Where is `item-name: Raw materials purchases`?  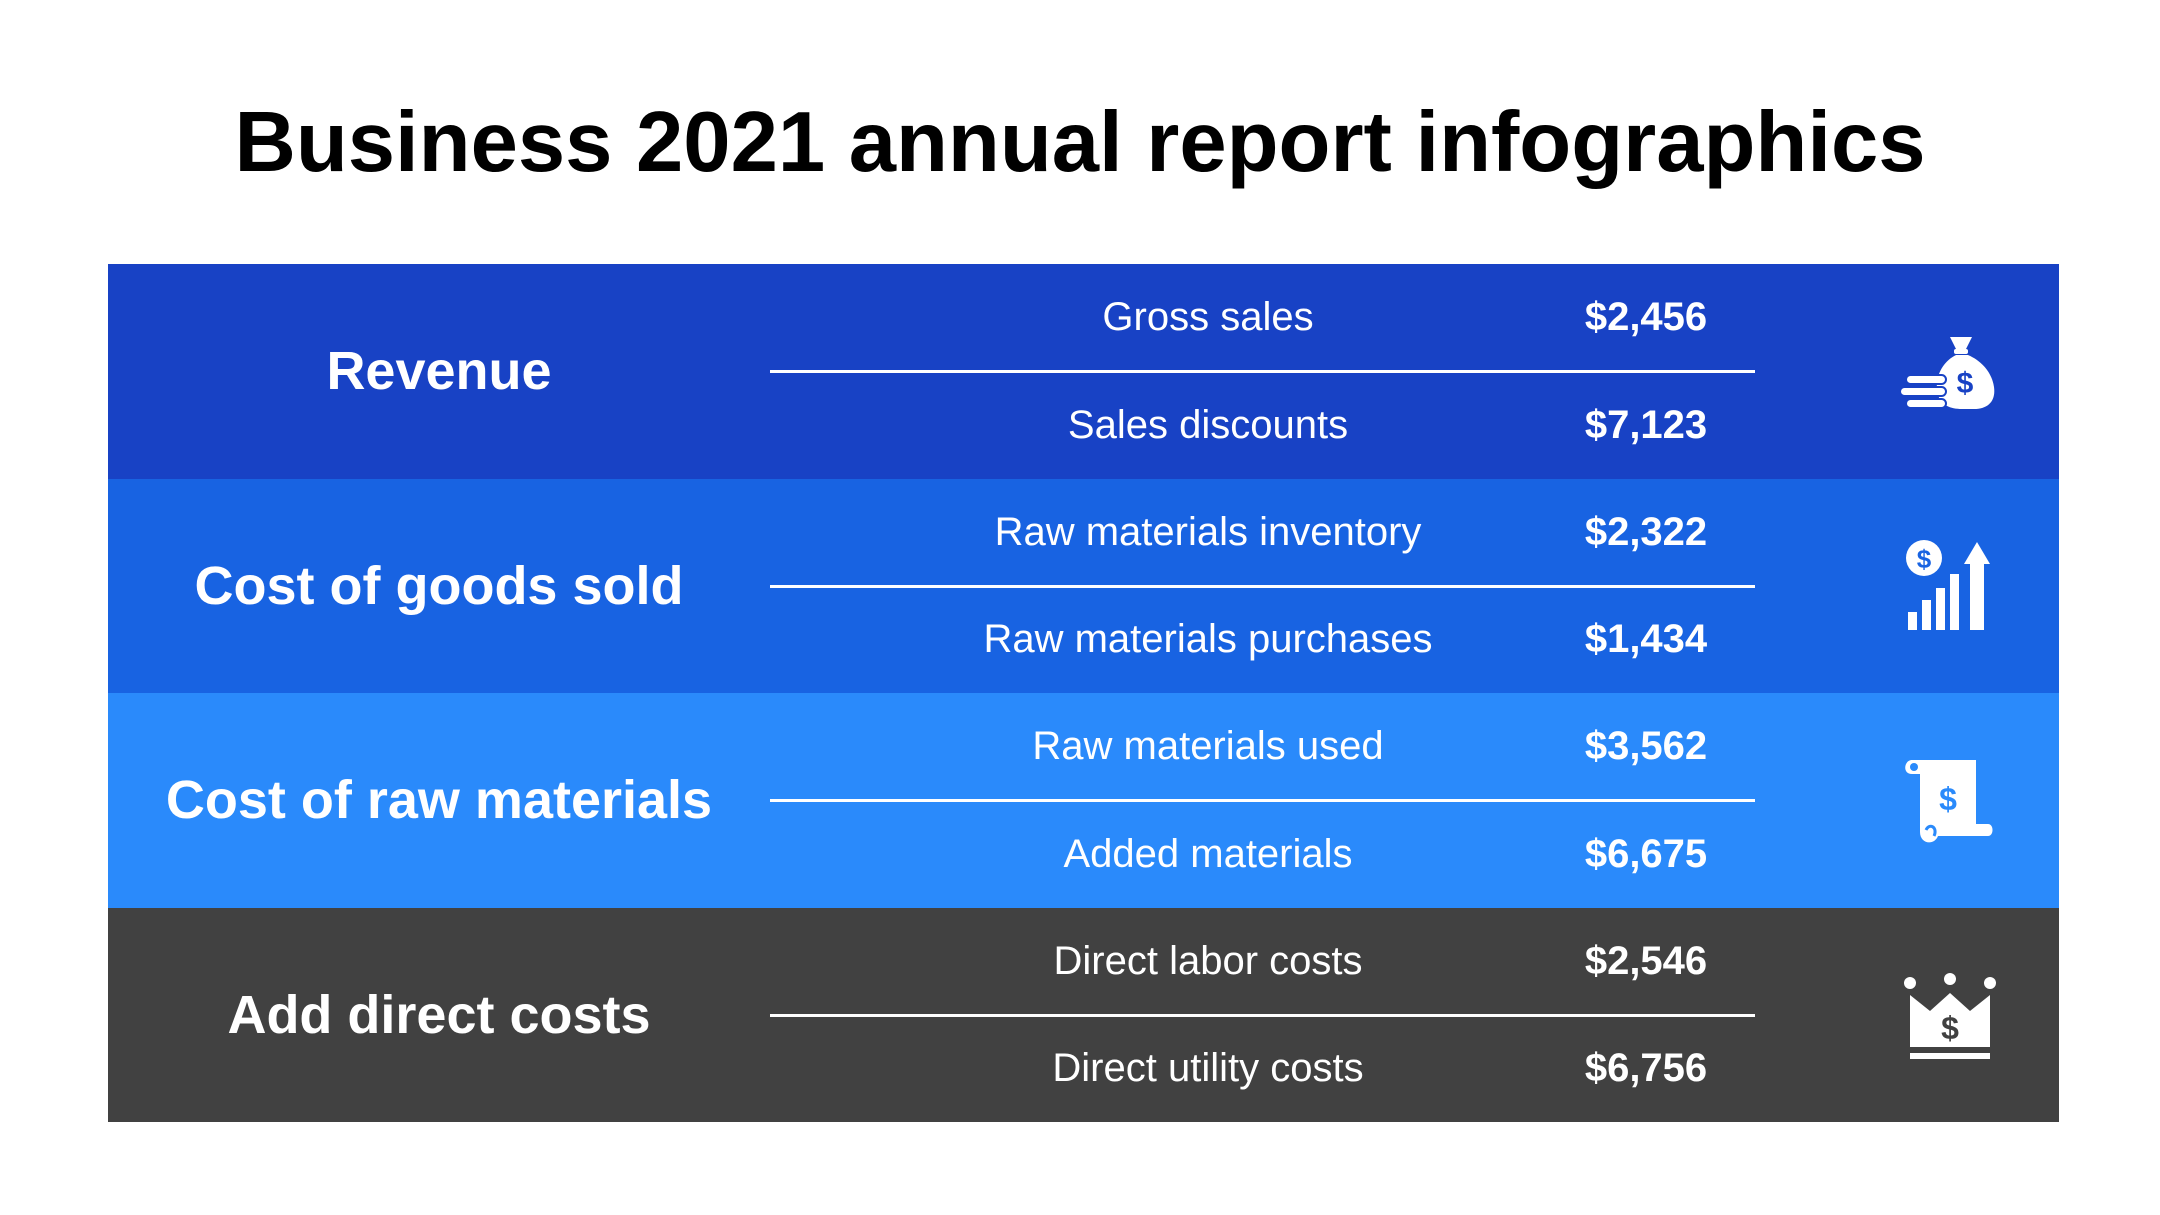
item-name: Raw materials purchases is located at coordinates (1208, 639).